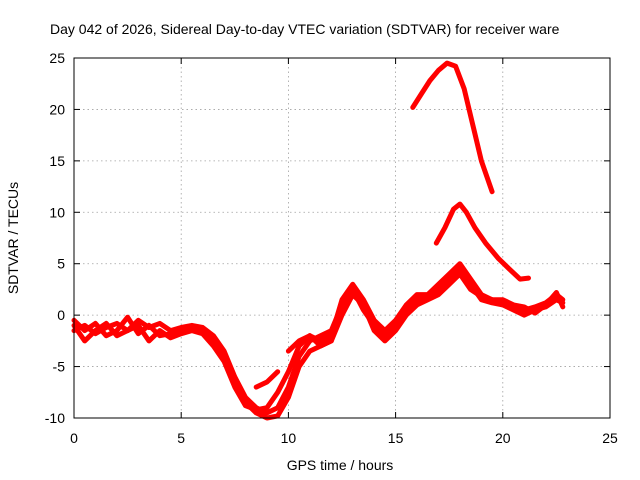 This screenshot has width=640, height=480. I want to click on y-tick-label: 0, so click(61, 315).